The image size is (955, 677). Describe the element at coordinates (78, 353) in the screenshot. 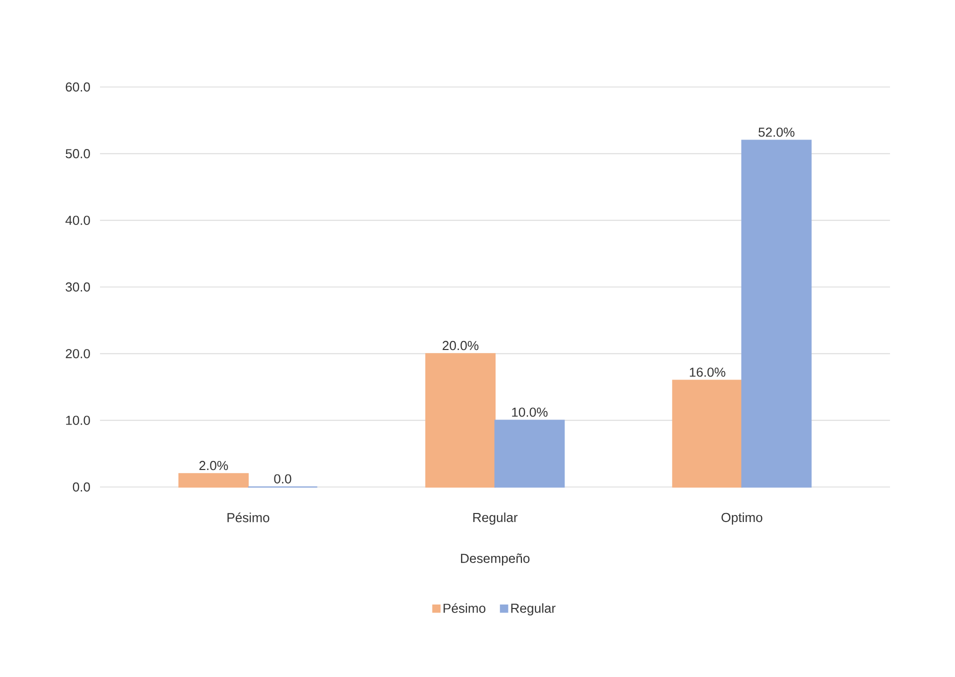

I see `y-tick-label: 20.0` at that location.